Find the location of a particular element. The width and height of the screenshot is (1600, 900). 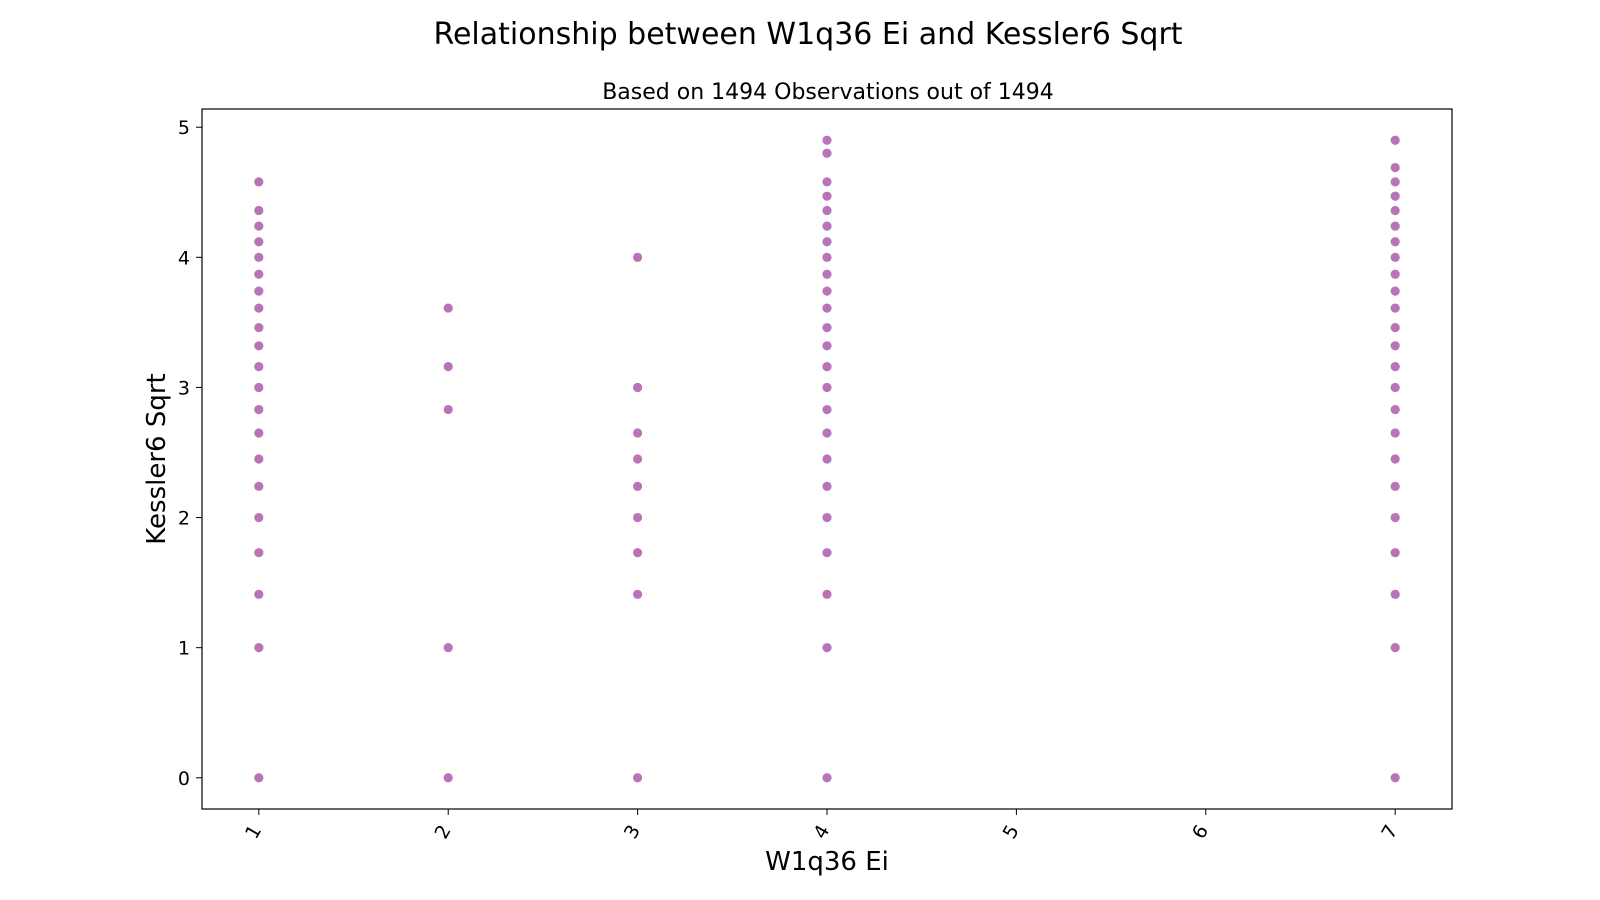

x-tick-label: 3 is located at coordinates (632, 831).